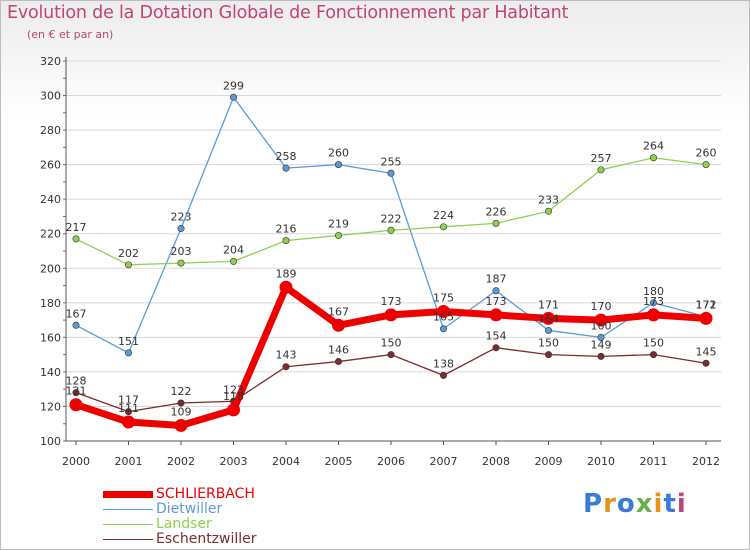 The height and width of the screenshot is (550, 750). What do you see at coordinates (50, 199) in the screenshot?
I see `y-tick-label-240: 240` at bounding box center [50, 199].